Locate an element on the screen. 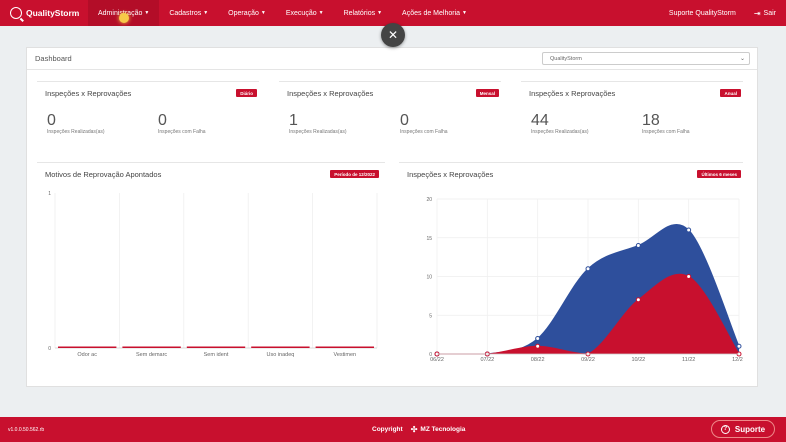  sign-out-icon: ⇥ is located at coordinates (757, 13).